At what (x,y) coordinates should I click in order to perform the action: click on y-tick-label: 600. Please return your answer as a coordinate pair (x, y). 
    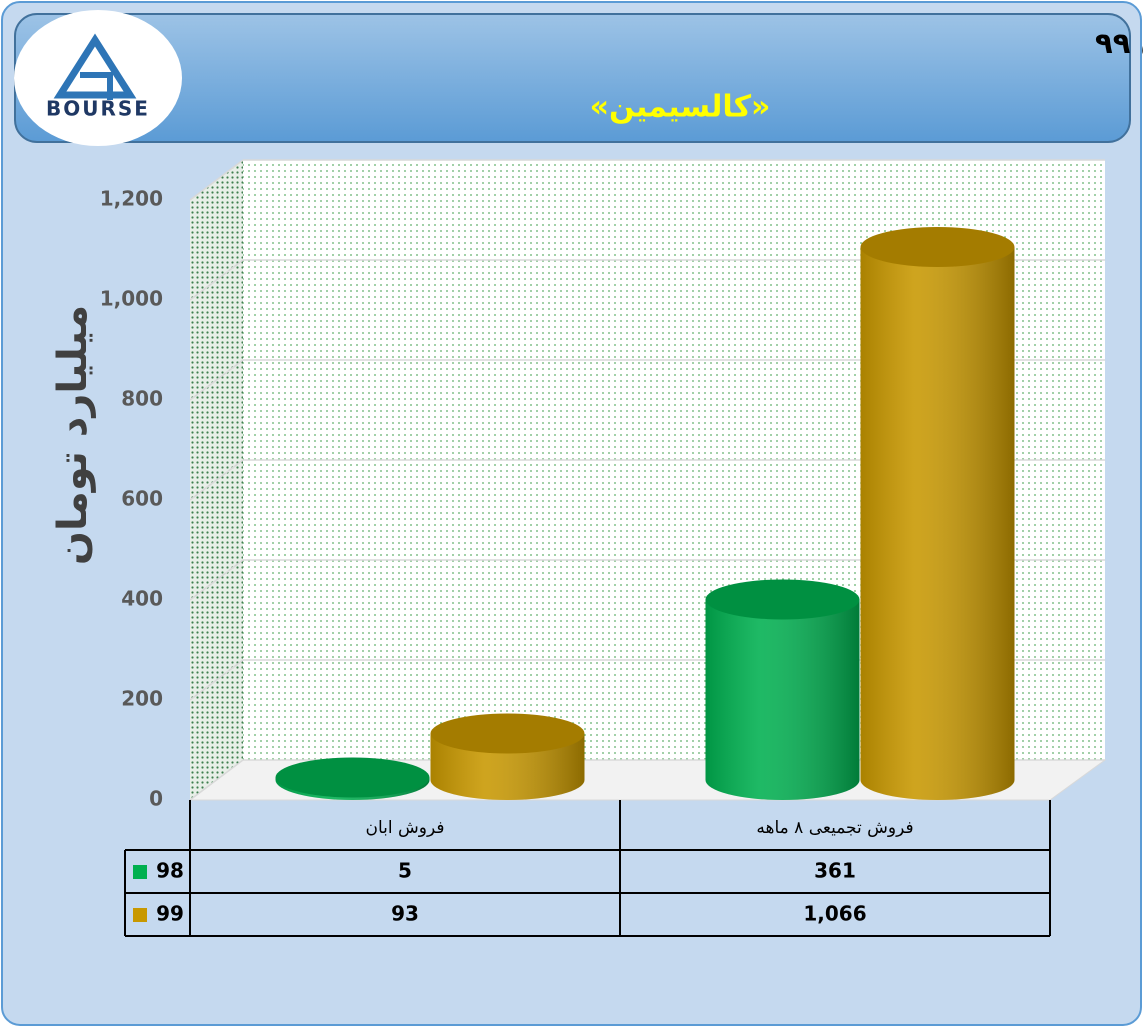
    Looking at the image, I should click on (142, 499).